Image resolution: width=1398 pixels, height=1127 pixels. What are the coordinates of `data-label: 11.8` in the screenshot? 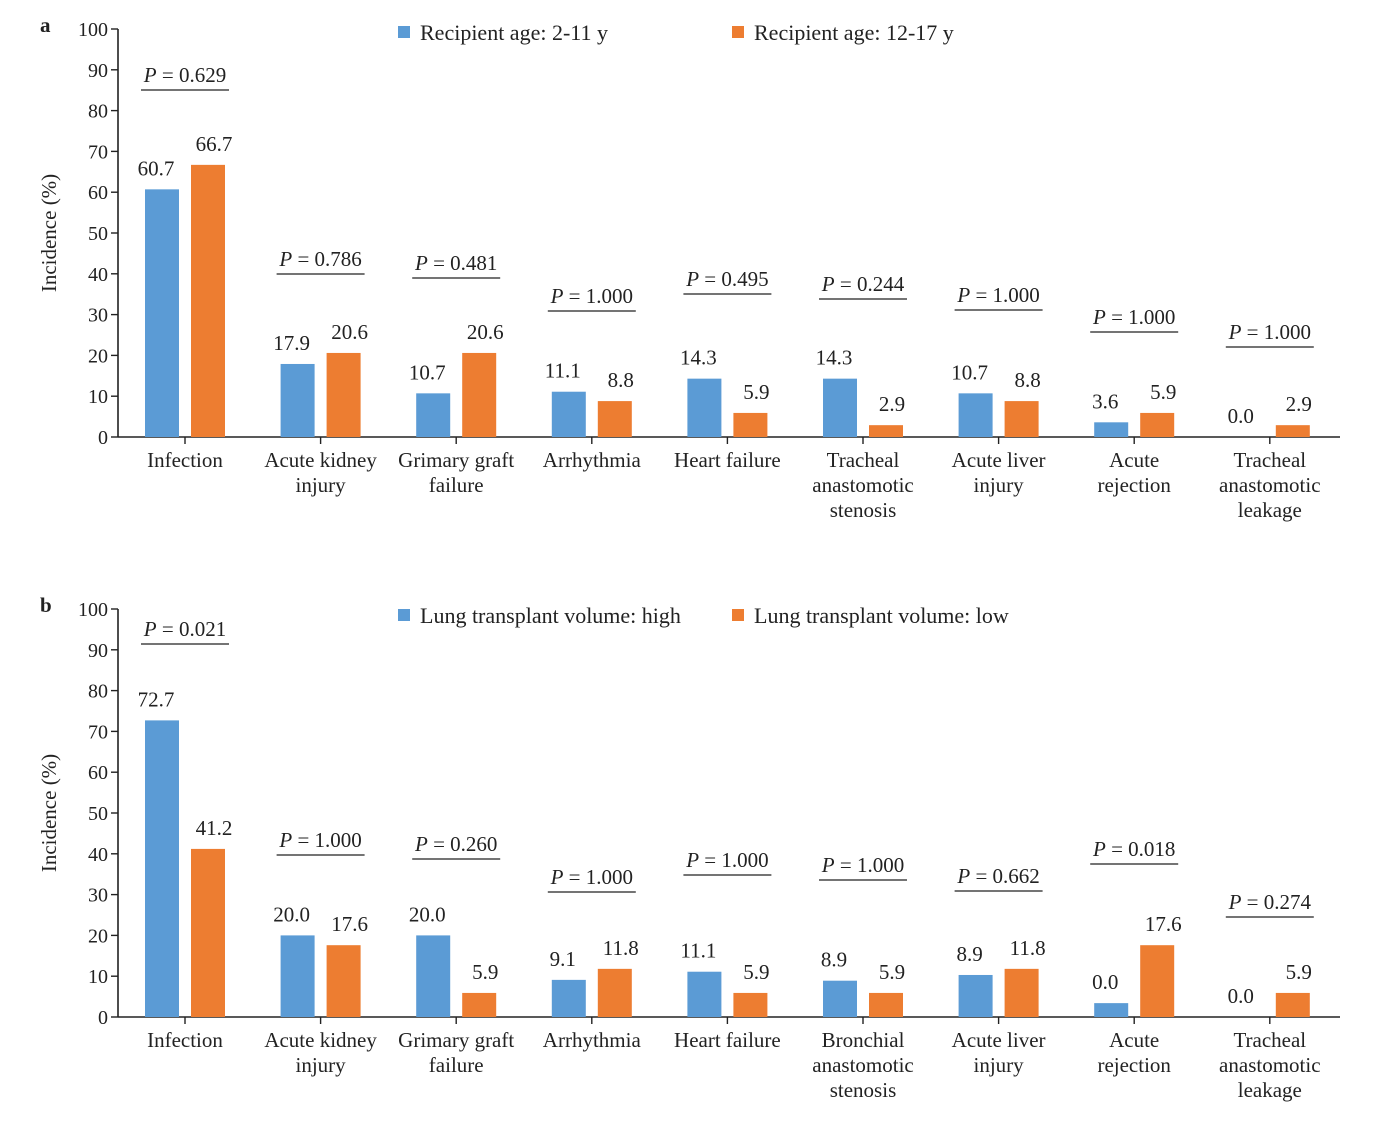 It's located at (621, 948).